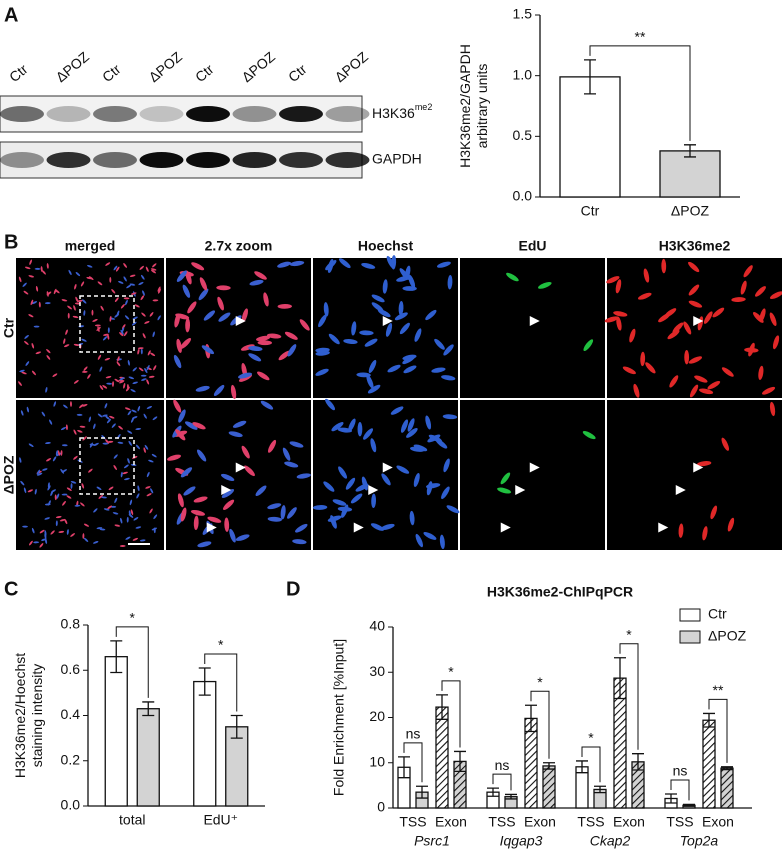 The image size is (782, 858). I want to click on legend-swatch, so click(690, 615).